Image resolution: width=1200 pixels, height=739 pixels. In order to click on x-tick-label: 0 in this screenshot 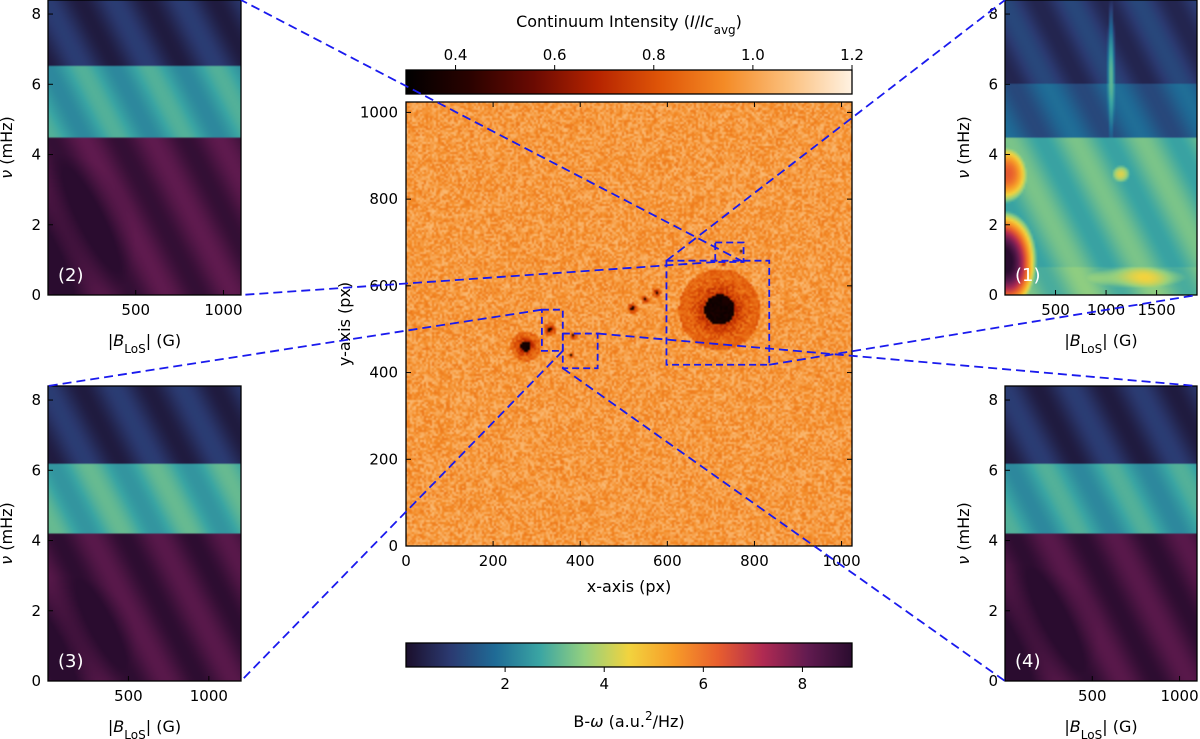, I will do `click(406, 561)`.